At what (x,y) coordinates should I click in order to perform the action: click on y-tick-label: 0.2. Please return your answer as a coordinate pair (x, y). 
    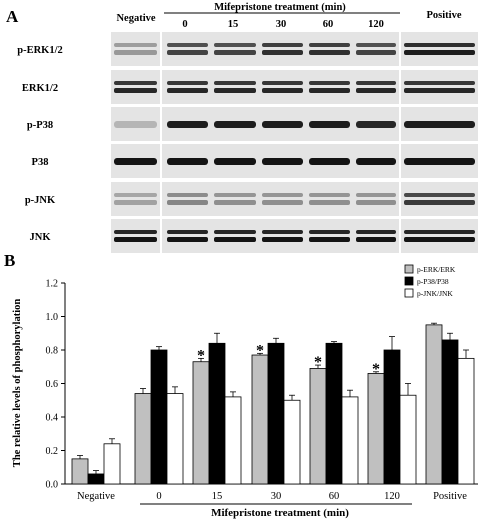
    Looking at the image, I should click on (52, 451).